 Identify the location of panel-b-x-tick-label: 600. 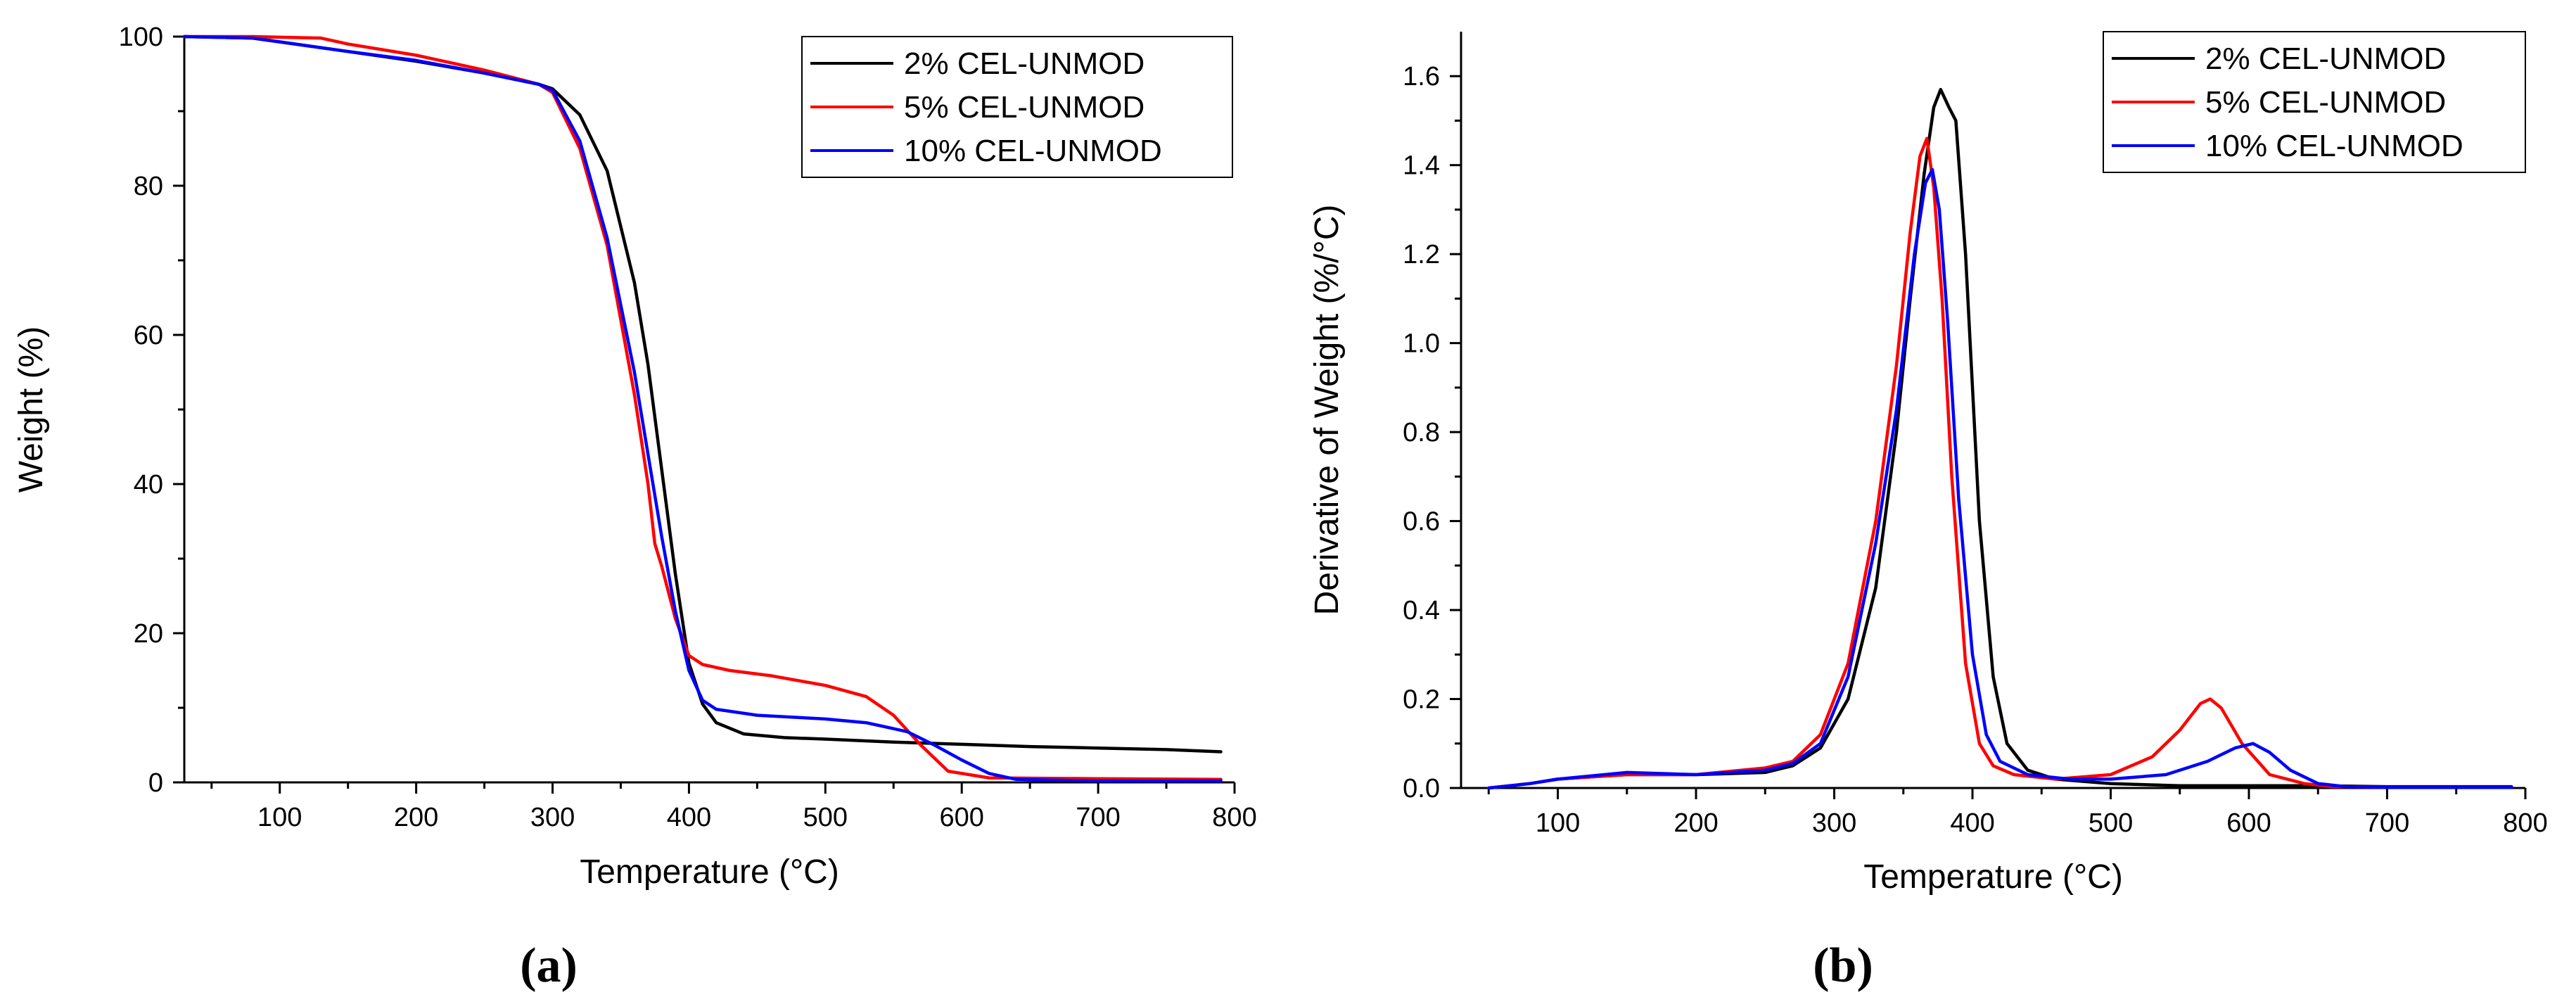
(2248, 823).